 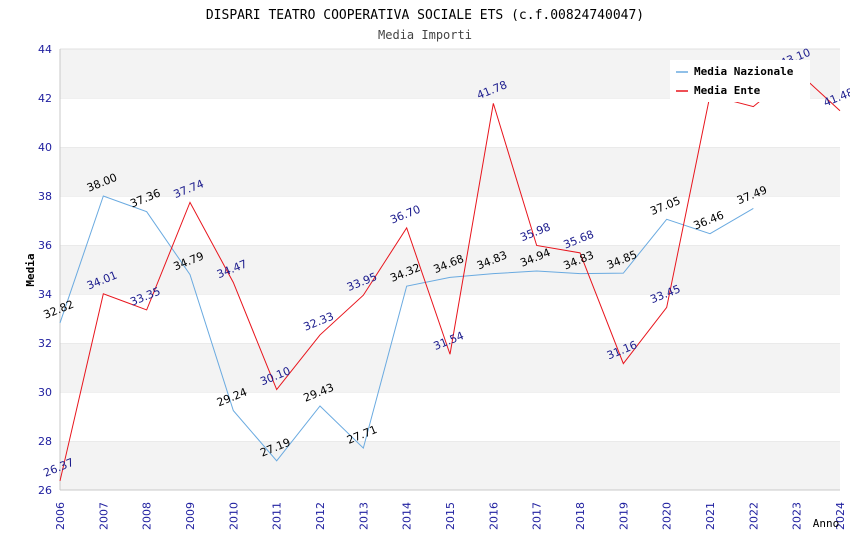 What do you see at coordinates (710, 516) in the screenshot?
I see `x-tick-label: 2021` at bounding box center [710, 516].